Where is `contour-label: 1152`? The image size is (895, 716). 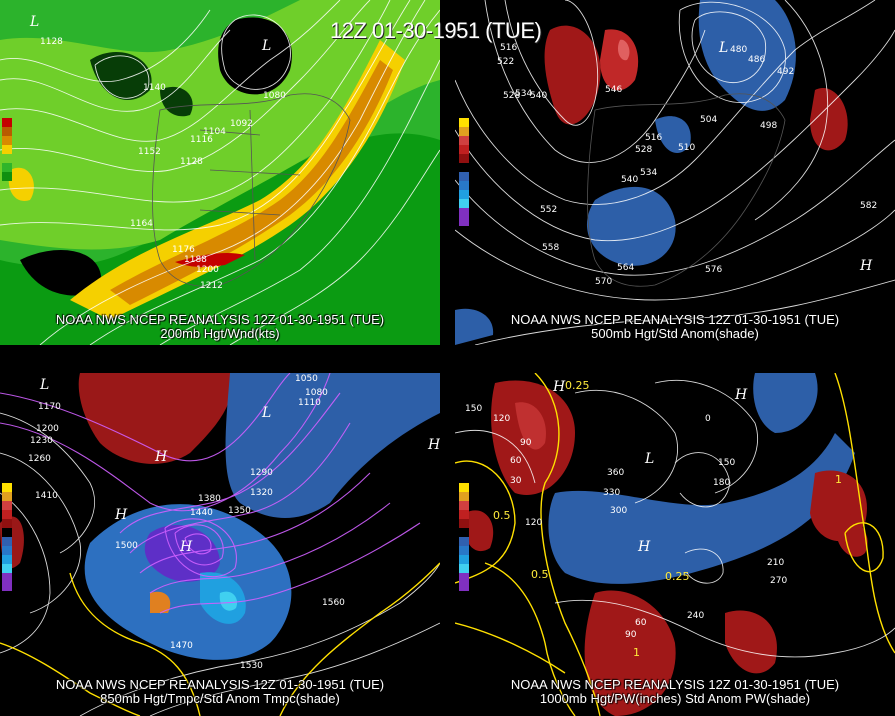 contour-label: 1152 is located at coordinates (149, 152).